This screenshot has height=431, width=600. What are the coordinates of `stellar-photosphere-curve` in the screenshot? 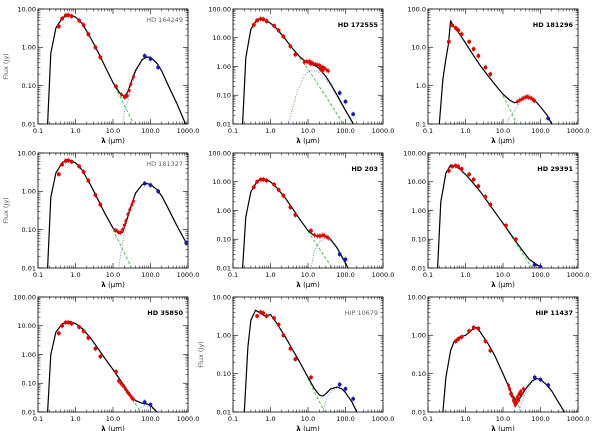 It's located at (123, 103).